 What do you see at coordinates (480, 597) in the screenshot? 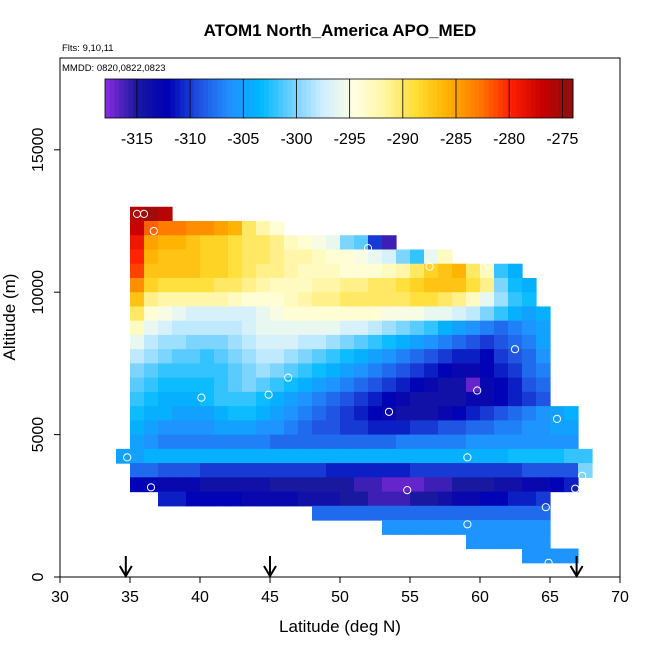
I see `x-tick-label: 60` at bounding box center [480, 597].